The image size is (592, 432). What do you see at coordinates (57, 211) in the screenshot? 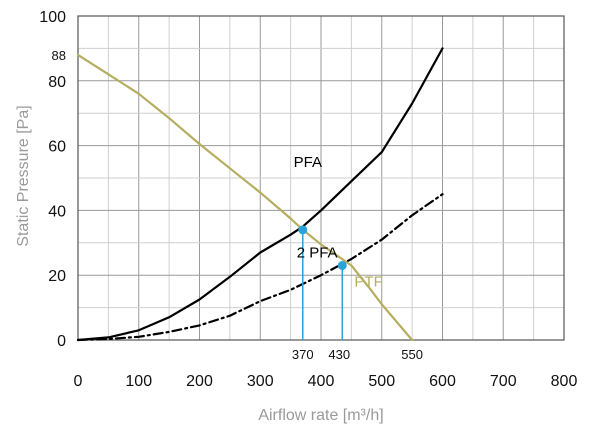
I see `y-tick-label: 40` at bounding box center [57, 211].